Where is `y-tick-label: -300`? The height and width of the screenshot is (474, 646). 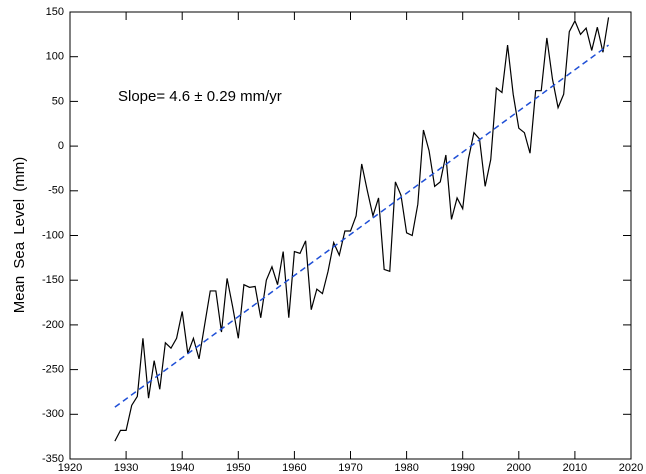 y-tick-label: -300 is located at coordinates (53, 414).